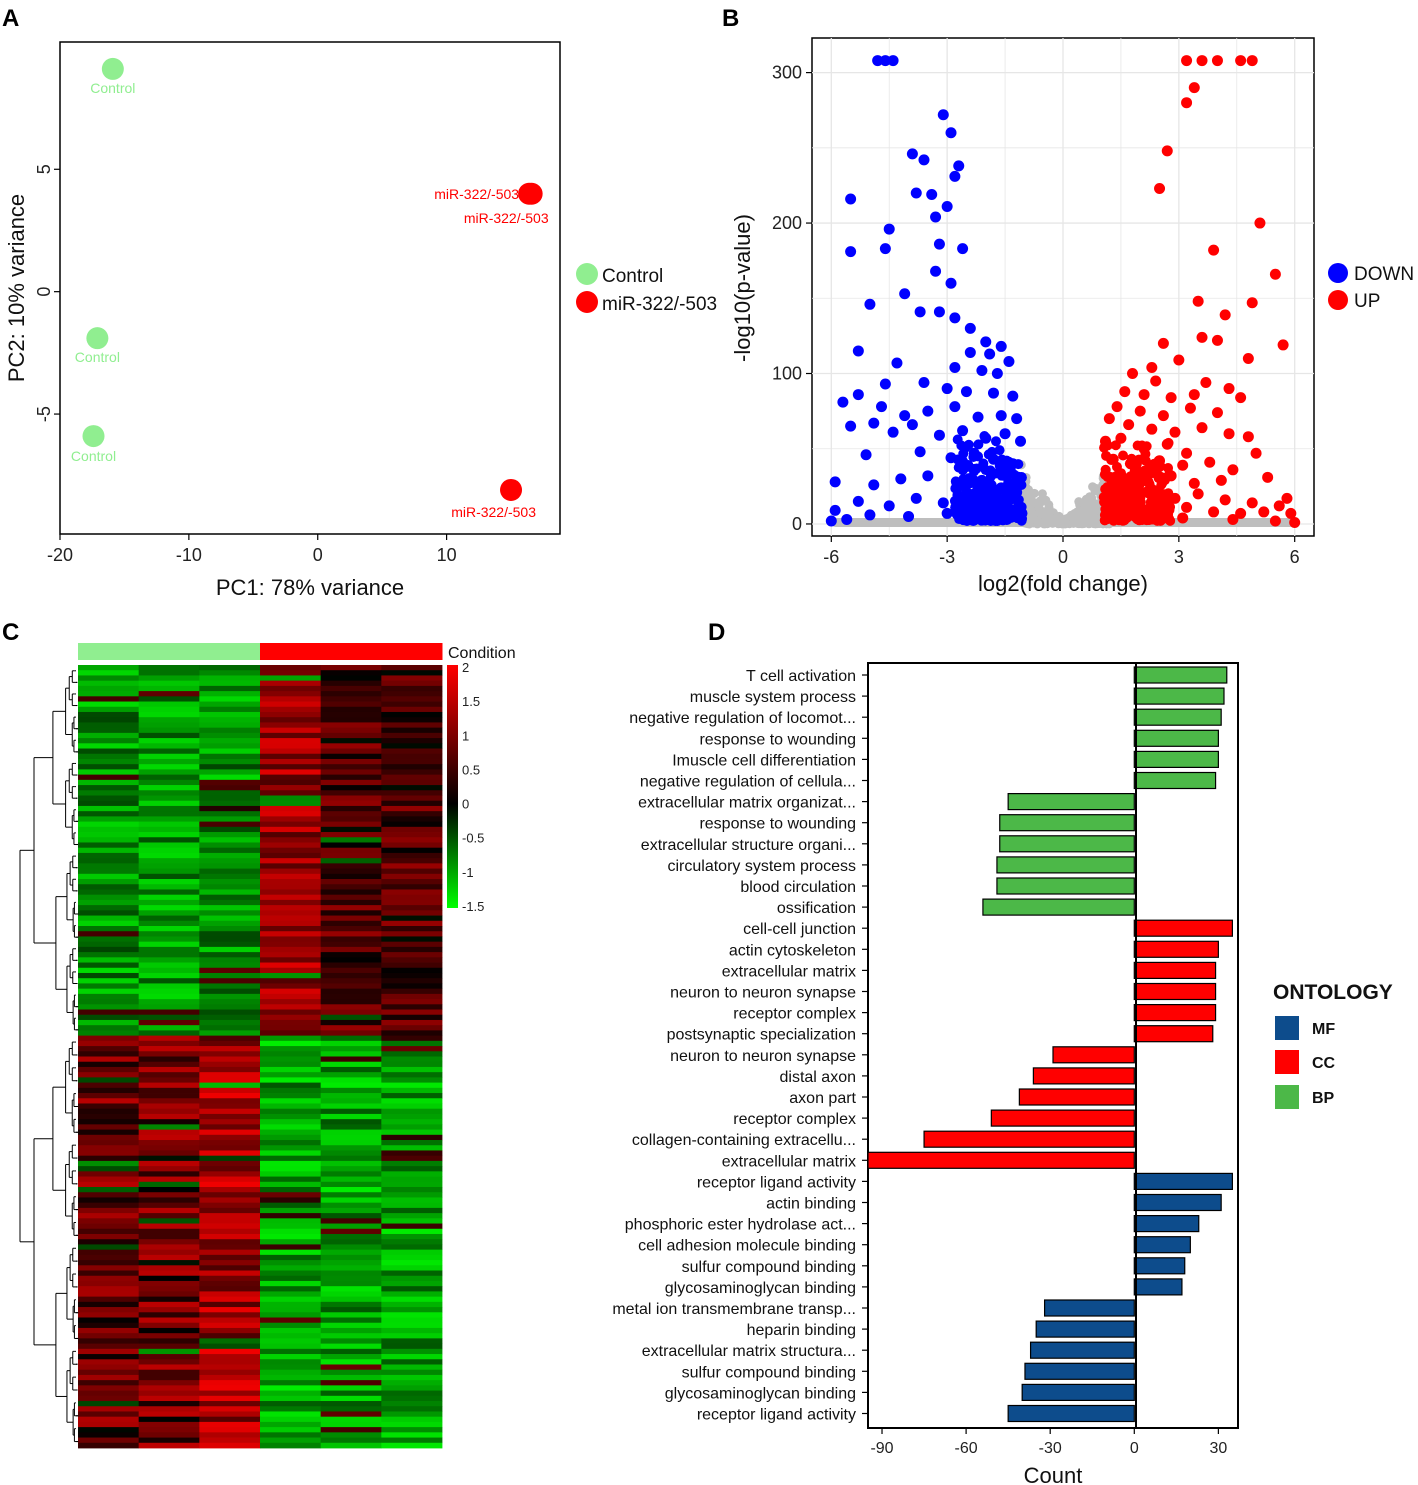 This screenshot has width=1418, height=1485. What do you see at coordinates (966, 1448) in the screenshot?
I see `go-x-tick-label: -60` at bounding box center [966, 1448].